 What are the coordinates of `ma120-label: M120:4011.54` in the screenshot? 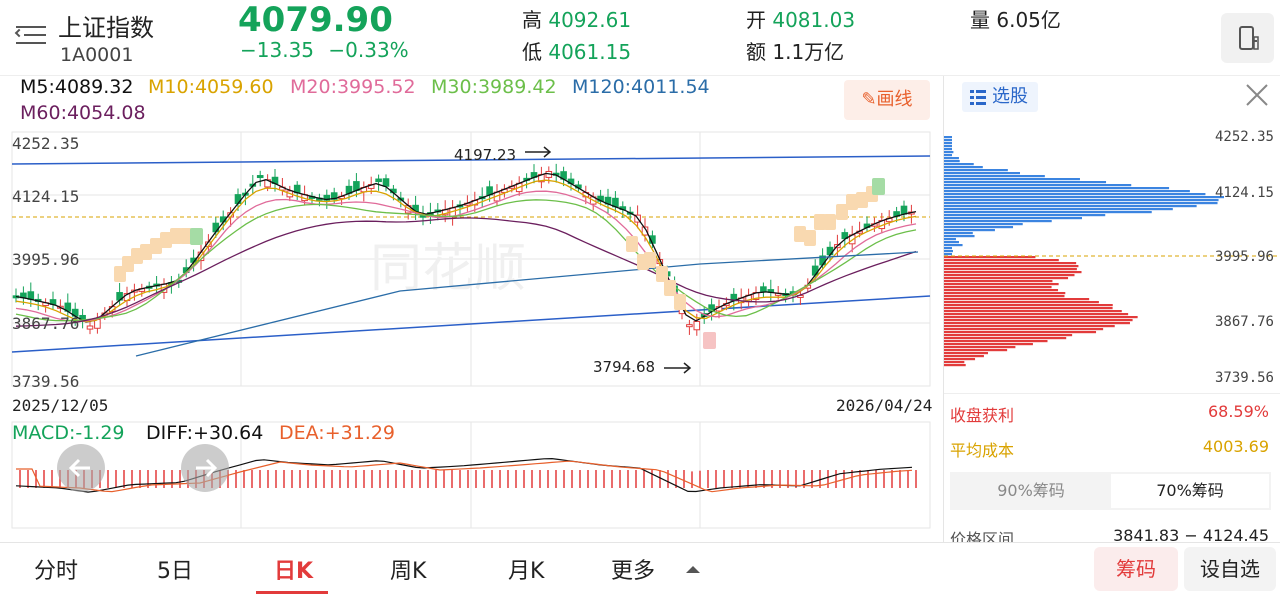 It's located at (641, 87).